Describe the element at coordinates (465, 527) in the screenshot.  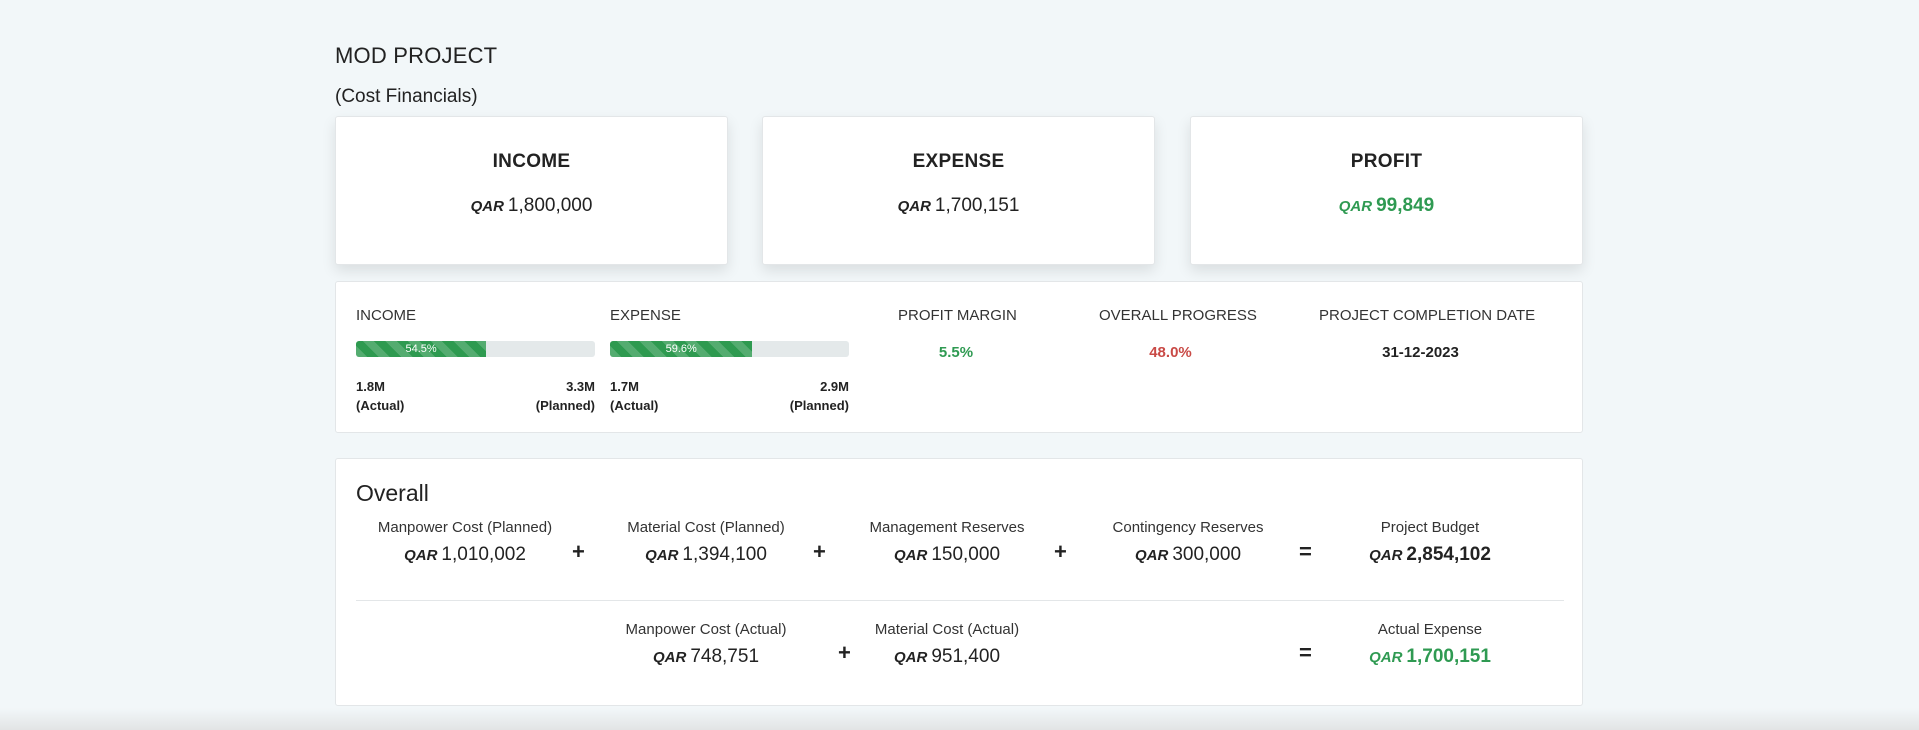
I see `manpower-planned-label: Manpower Cost (Planned)` at that location.